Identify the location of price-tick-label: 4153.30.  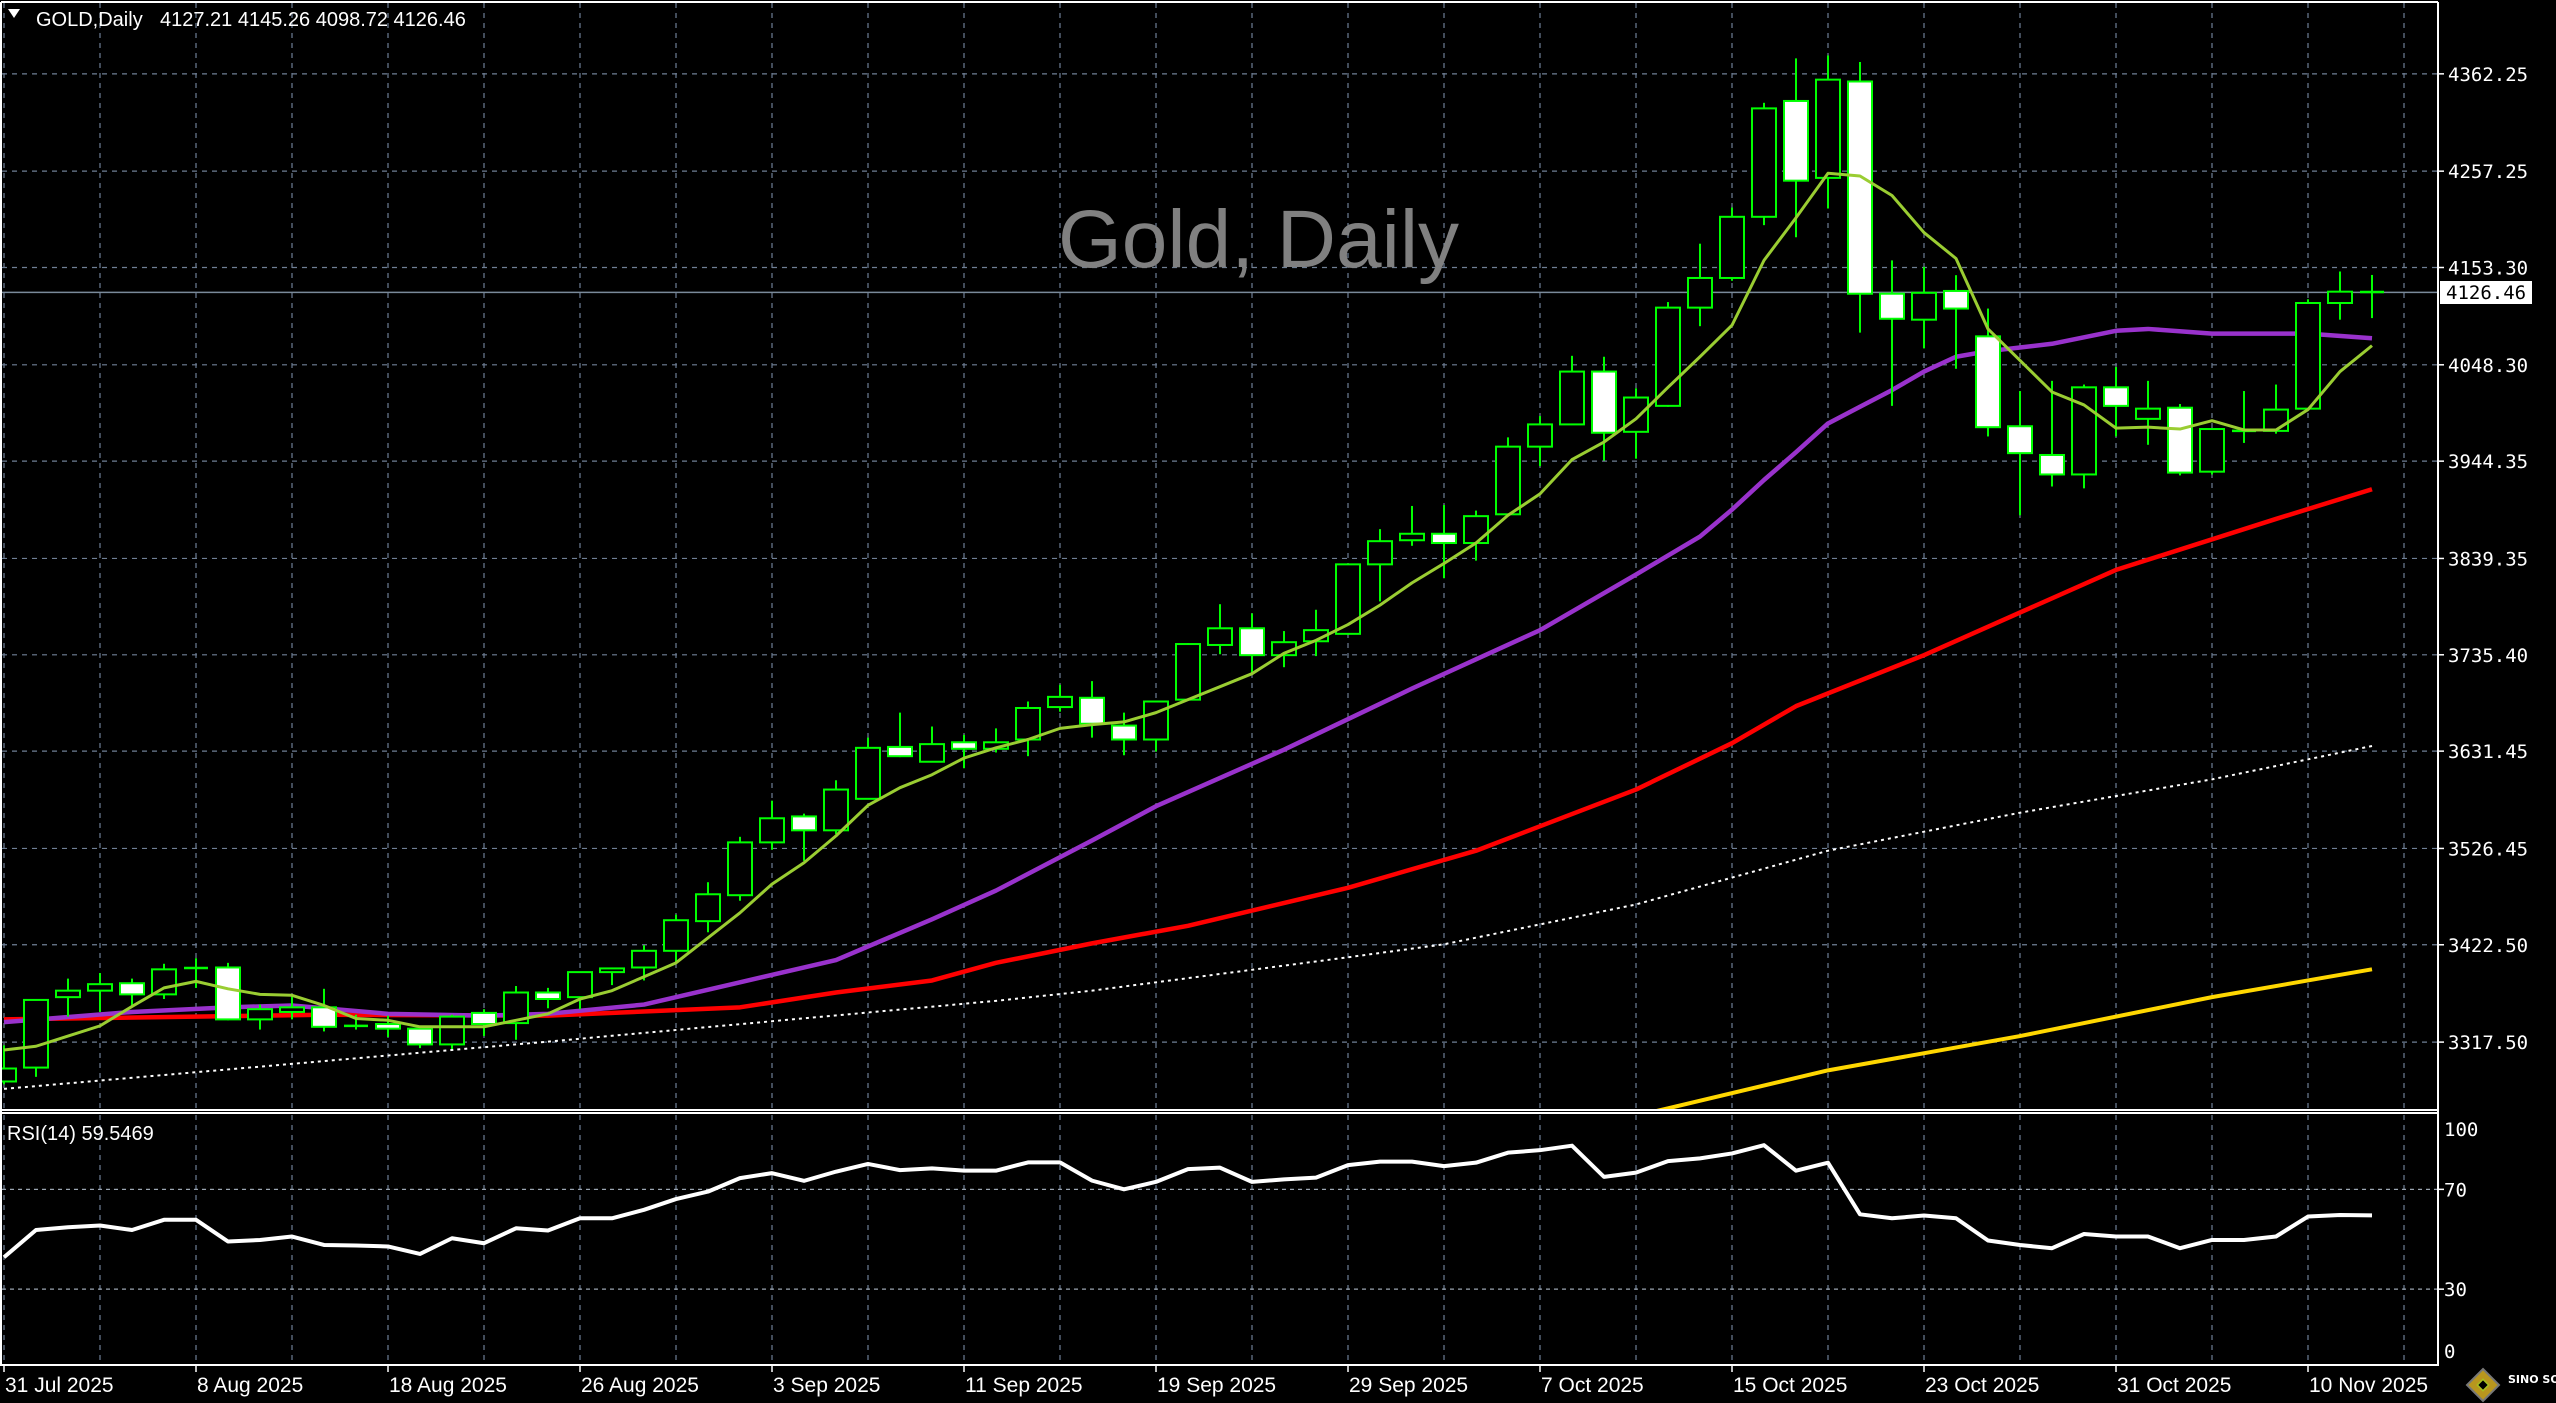
(2488, 268).